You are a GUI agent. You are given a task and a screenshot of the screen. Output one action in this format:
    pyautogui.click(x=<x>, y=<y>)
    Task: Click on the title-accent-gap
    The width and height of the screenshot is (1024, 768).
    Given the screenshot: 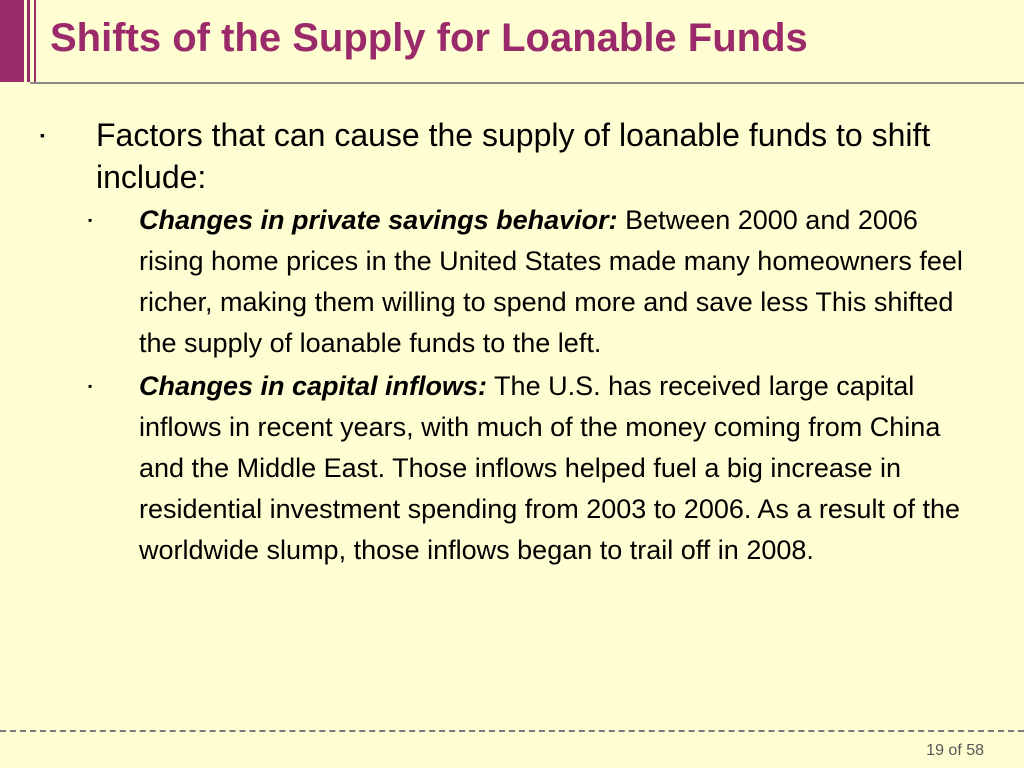 What is the action you would take?
    pyautogui.click(x=25, y=41)
    